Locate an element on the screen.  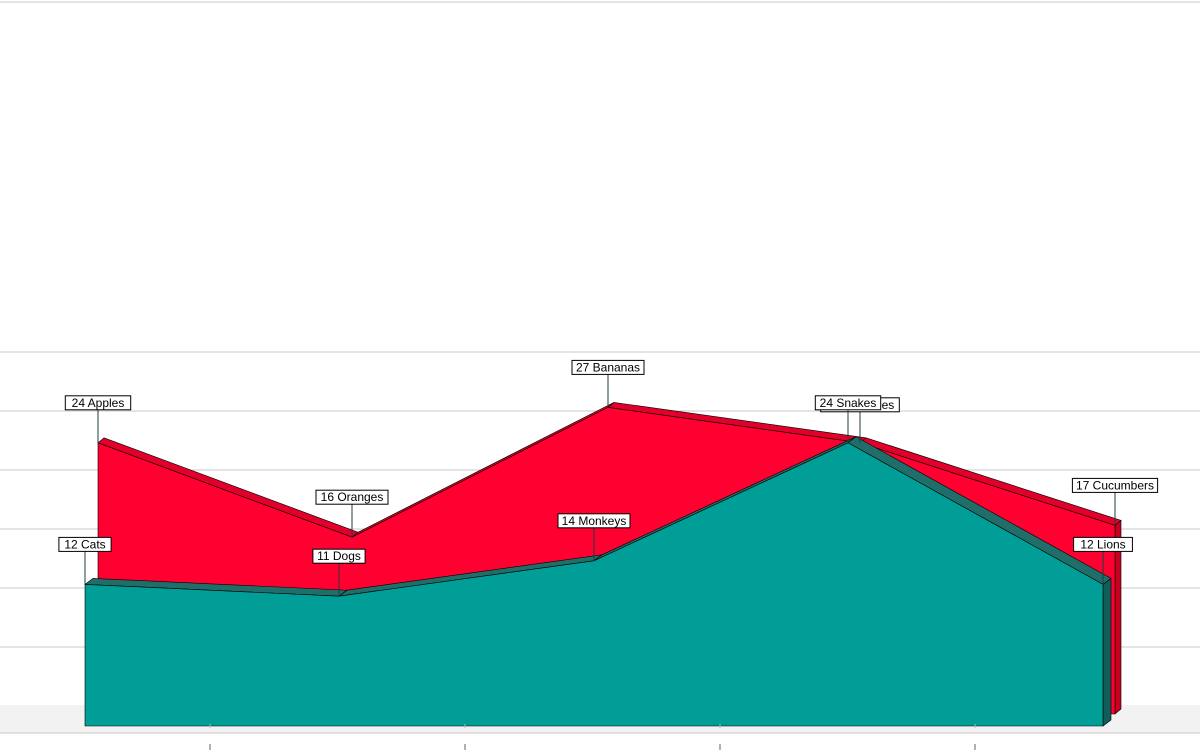
label-text: 16 Oranges is located at coordinates (352, 497).